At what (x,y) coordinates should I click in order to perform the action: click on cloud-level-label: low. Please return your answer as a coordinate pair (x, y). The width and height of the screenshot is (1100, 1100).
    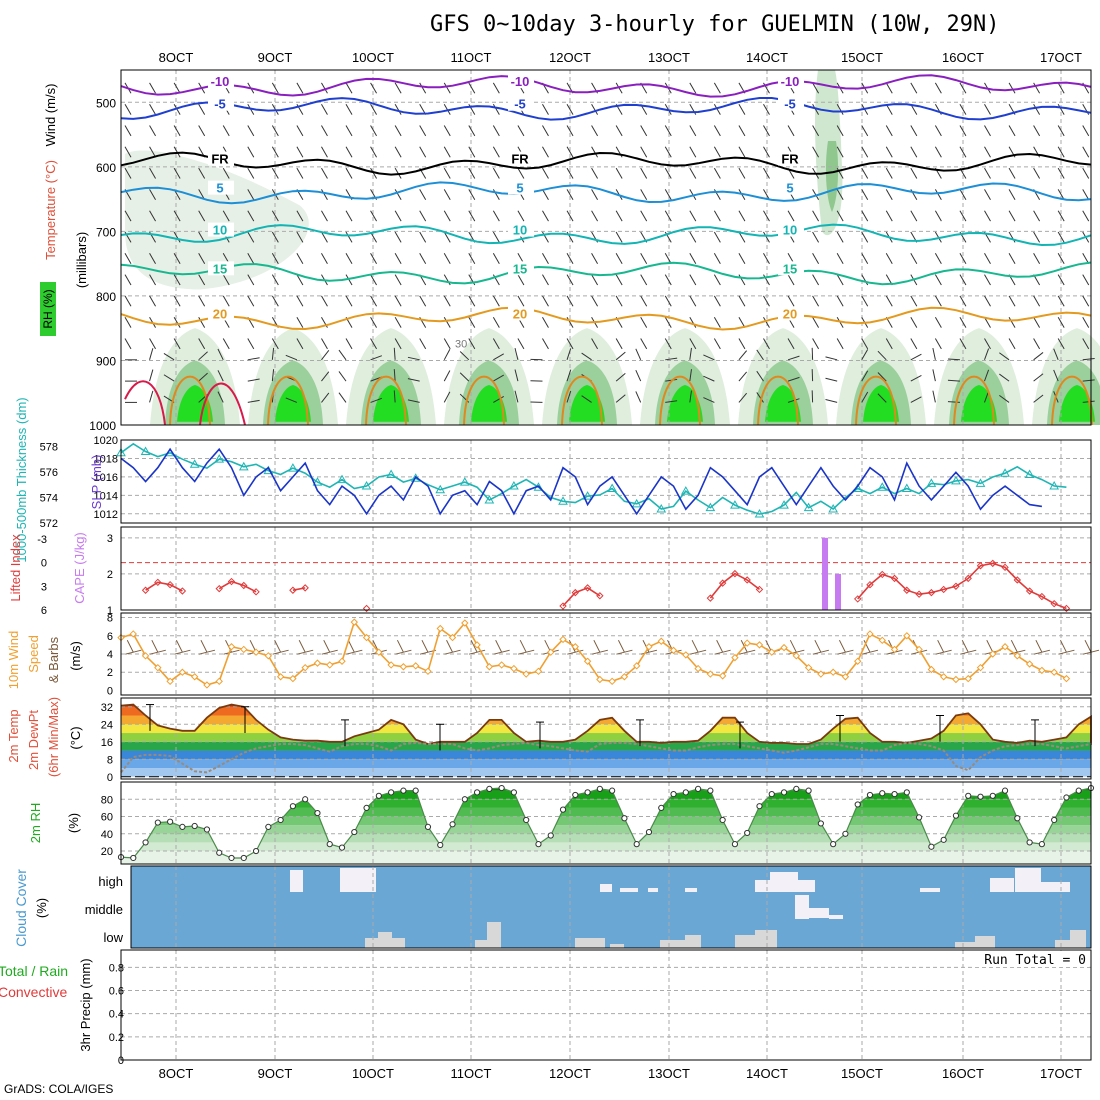
    Looking at the image, I should click on (113, 937).